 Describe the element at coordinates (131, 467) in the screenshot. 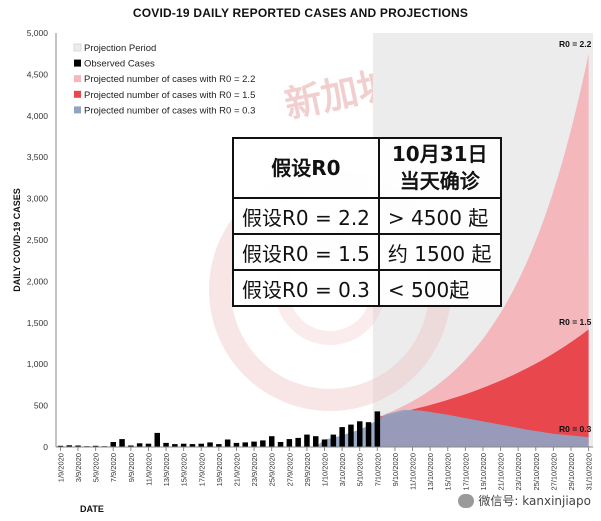

I see `x-tick-label: 9/9/2020` at that location.